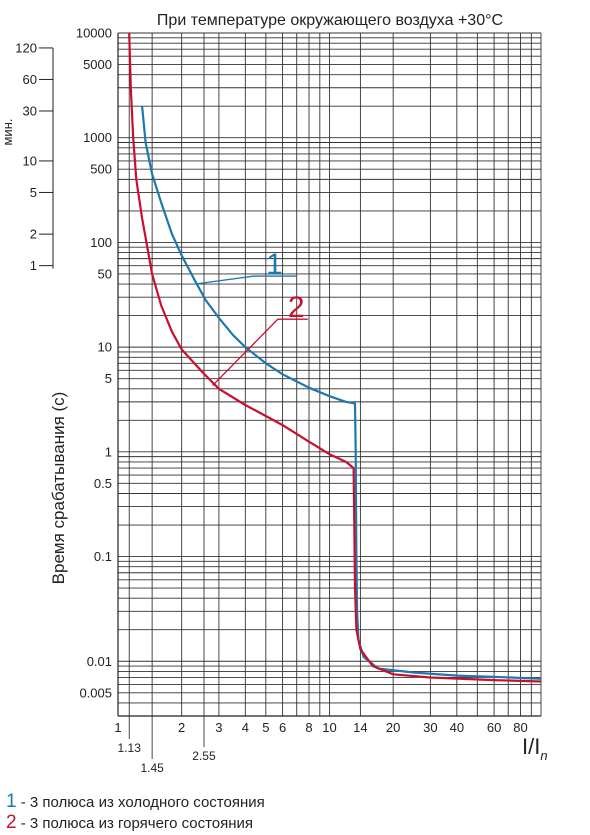 The height and width of the screenshot is (835, 590). Describe the element at coordinates (494, 727) in the screenshot. I see `x-tick-label: 60` at that location.